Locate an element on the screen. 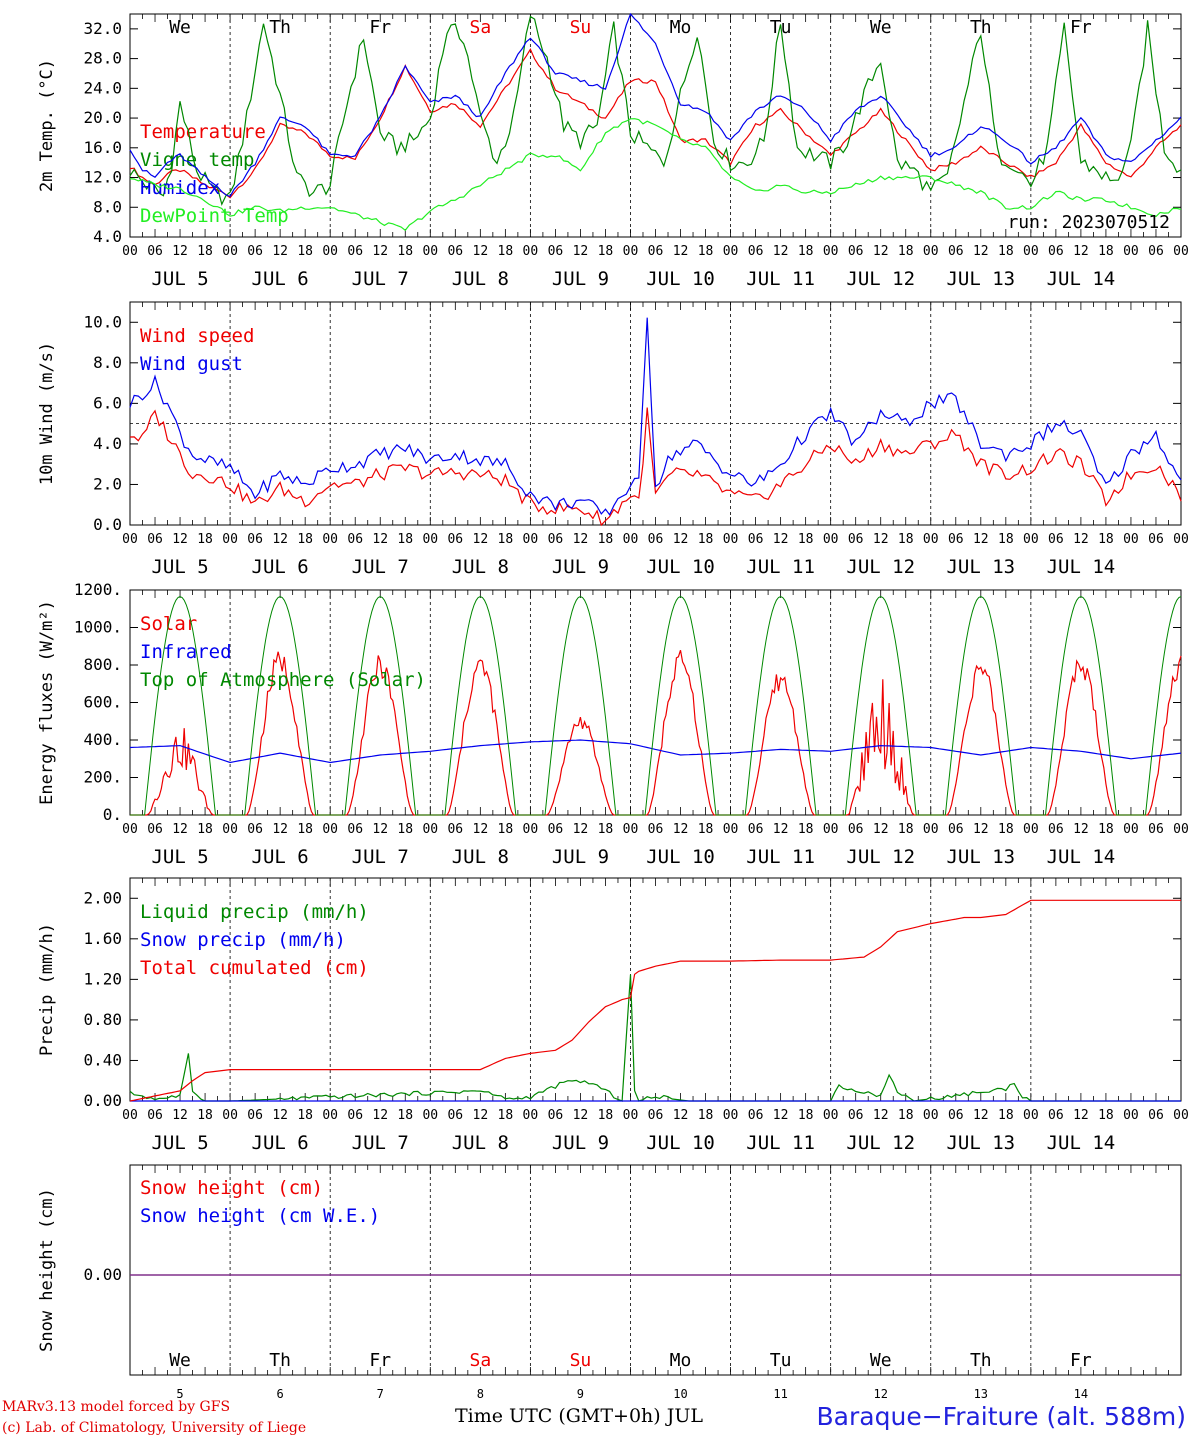 The image size is (1194, 1440). station-name: Baraque−Fraiture (alt. 588m) is located at coordinates (1001, 1416).